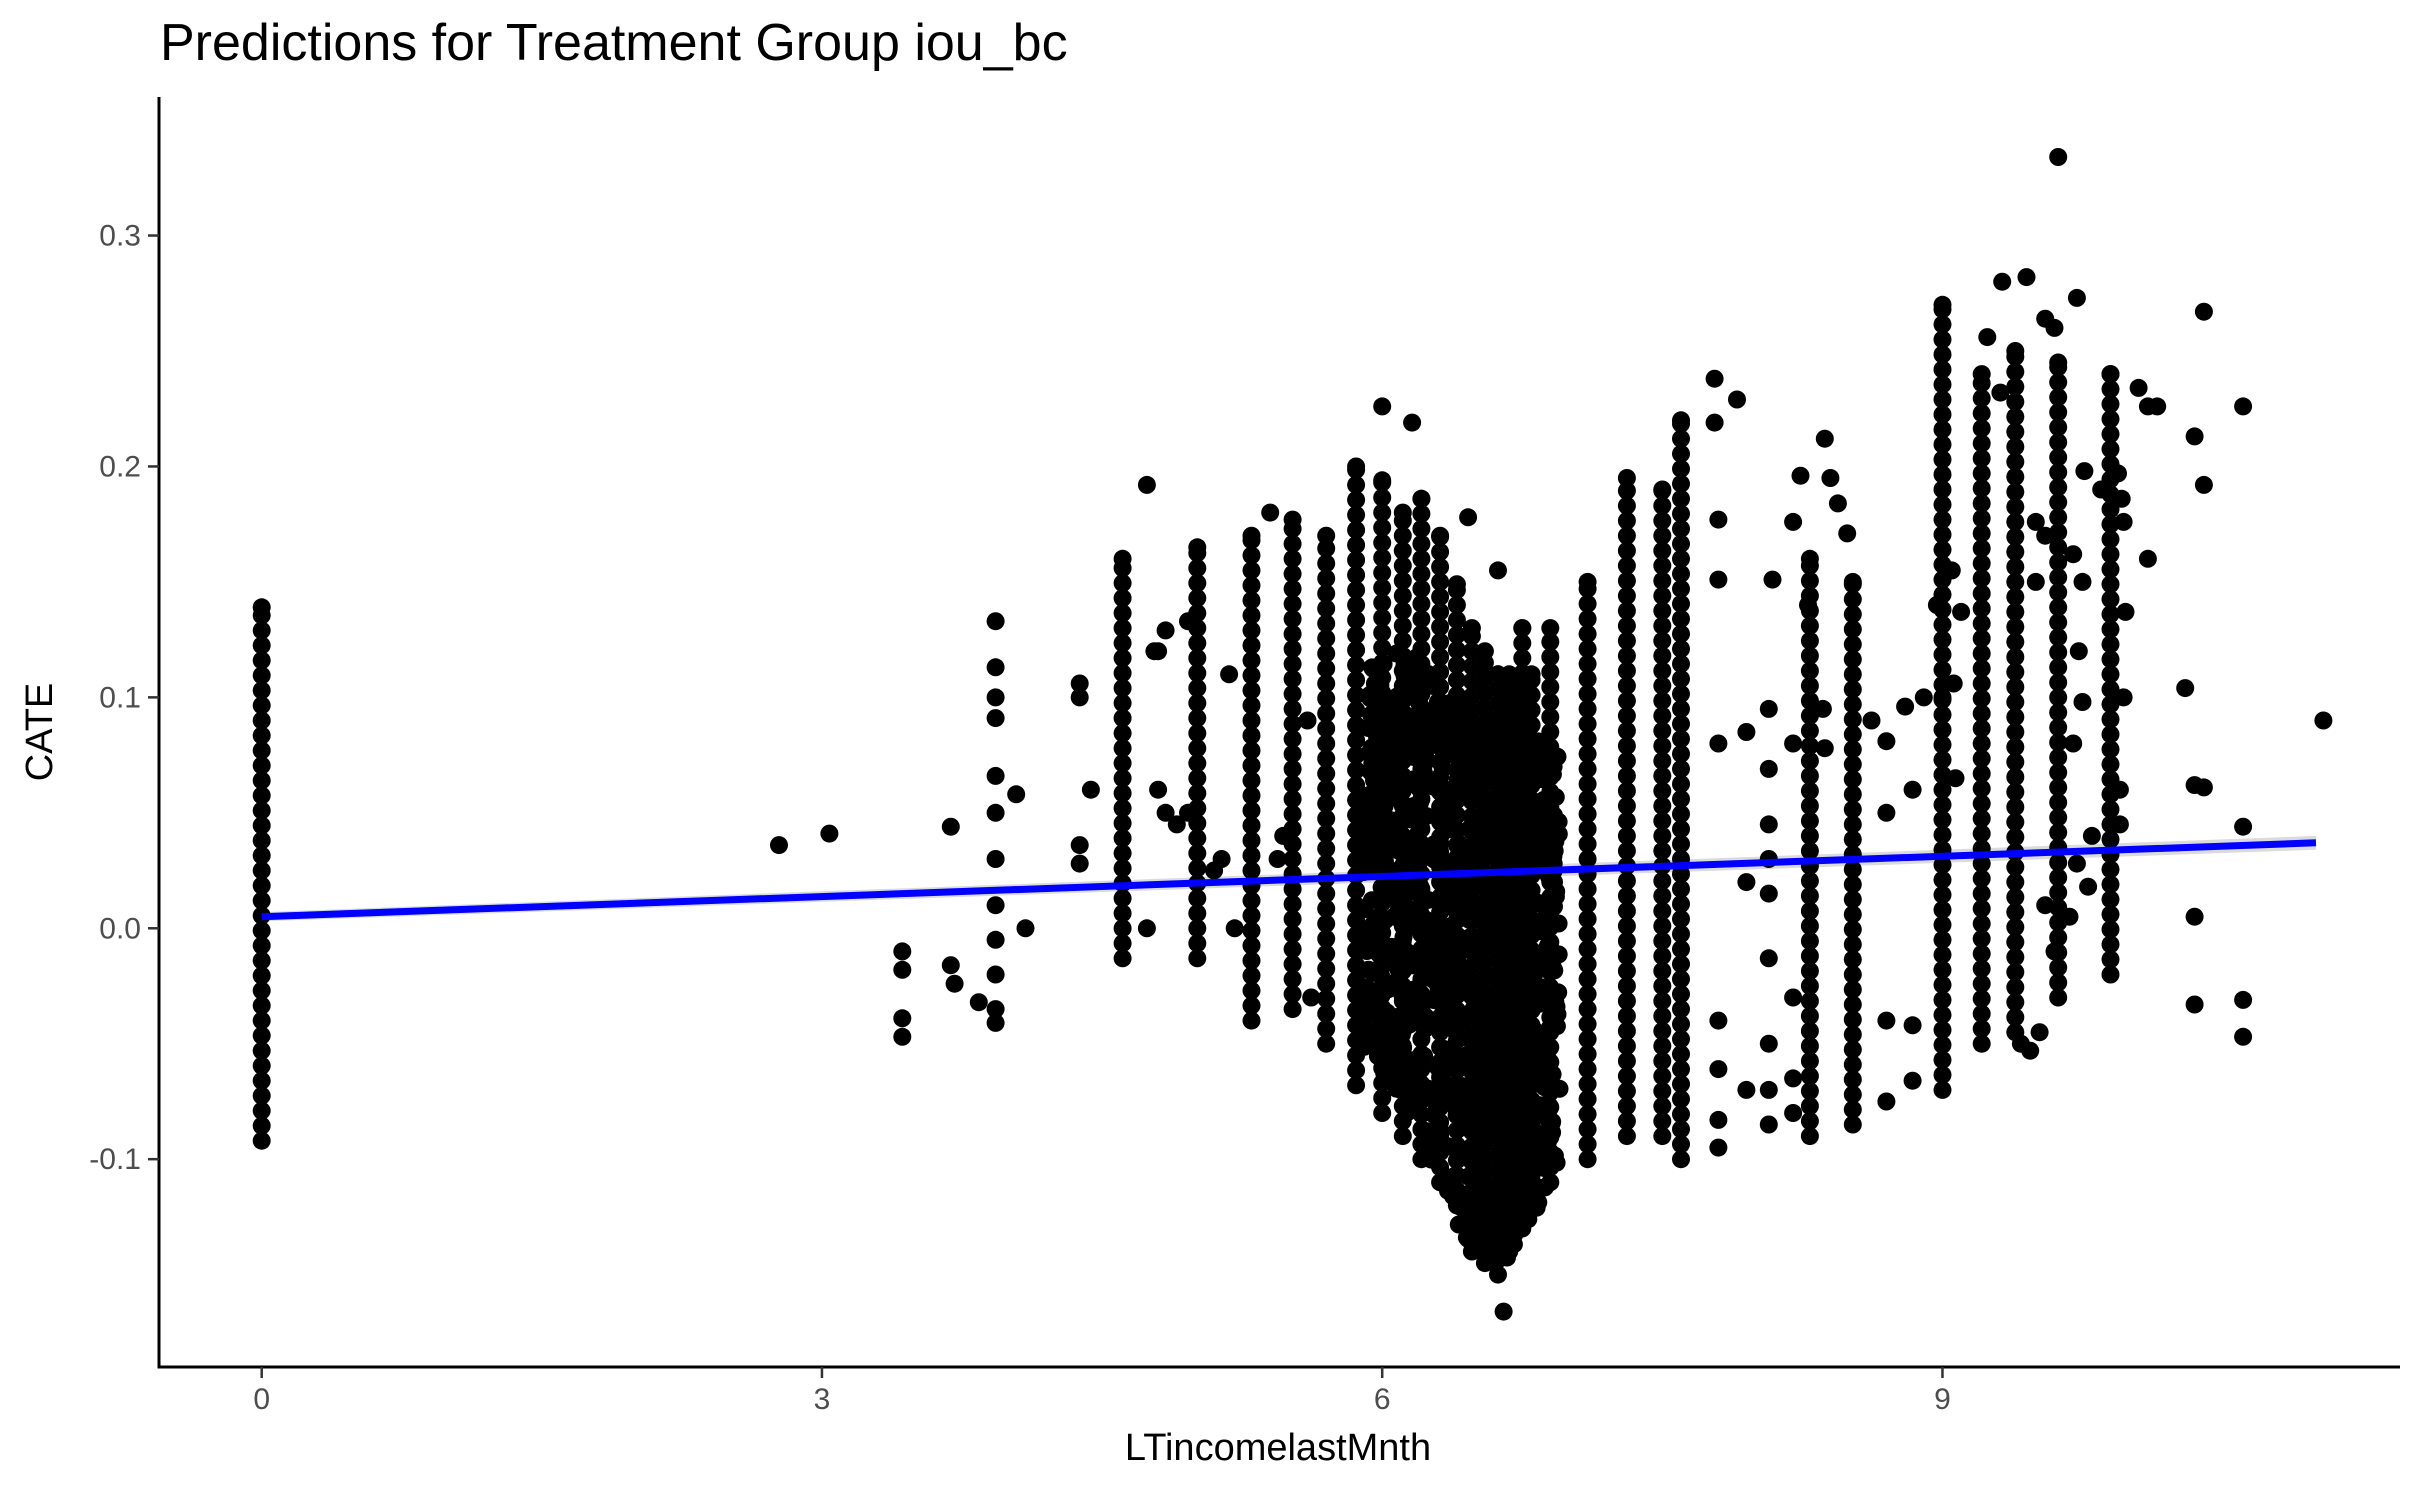 This screenshot has width=2428, height=1490. Describe the element at coordinates (822, 1399) in the screenshot. I see `x-tick-label: 3` at that location.